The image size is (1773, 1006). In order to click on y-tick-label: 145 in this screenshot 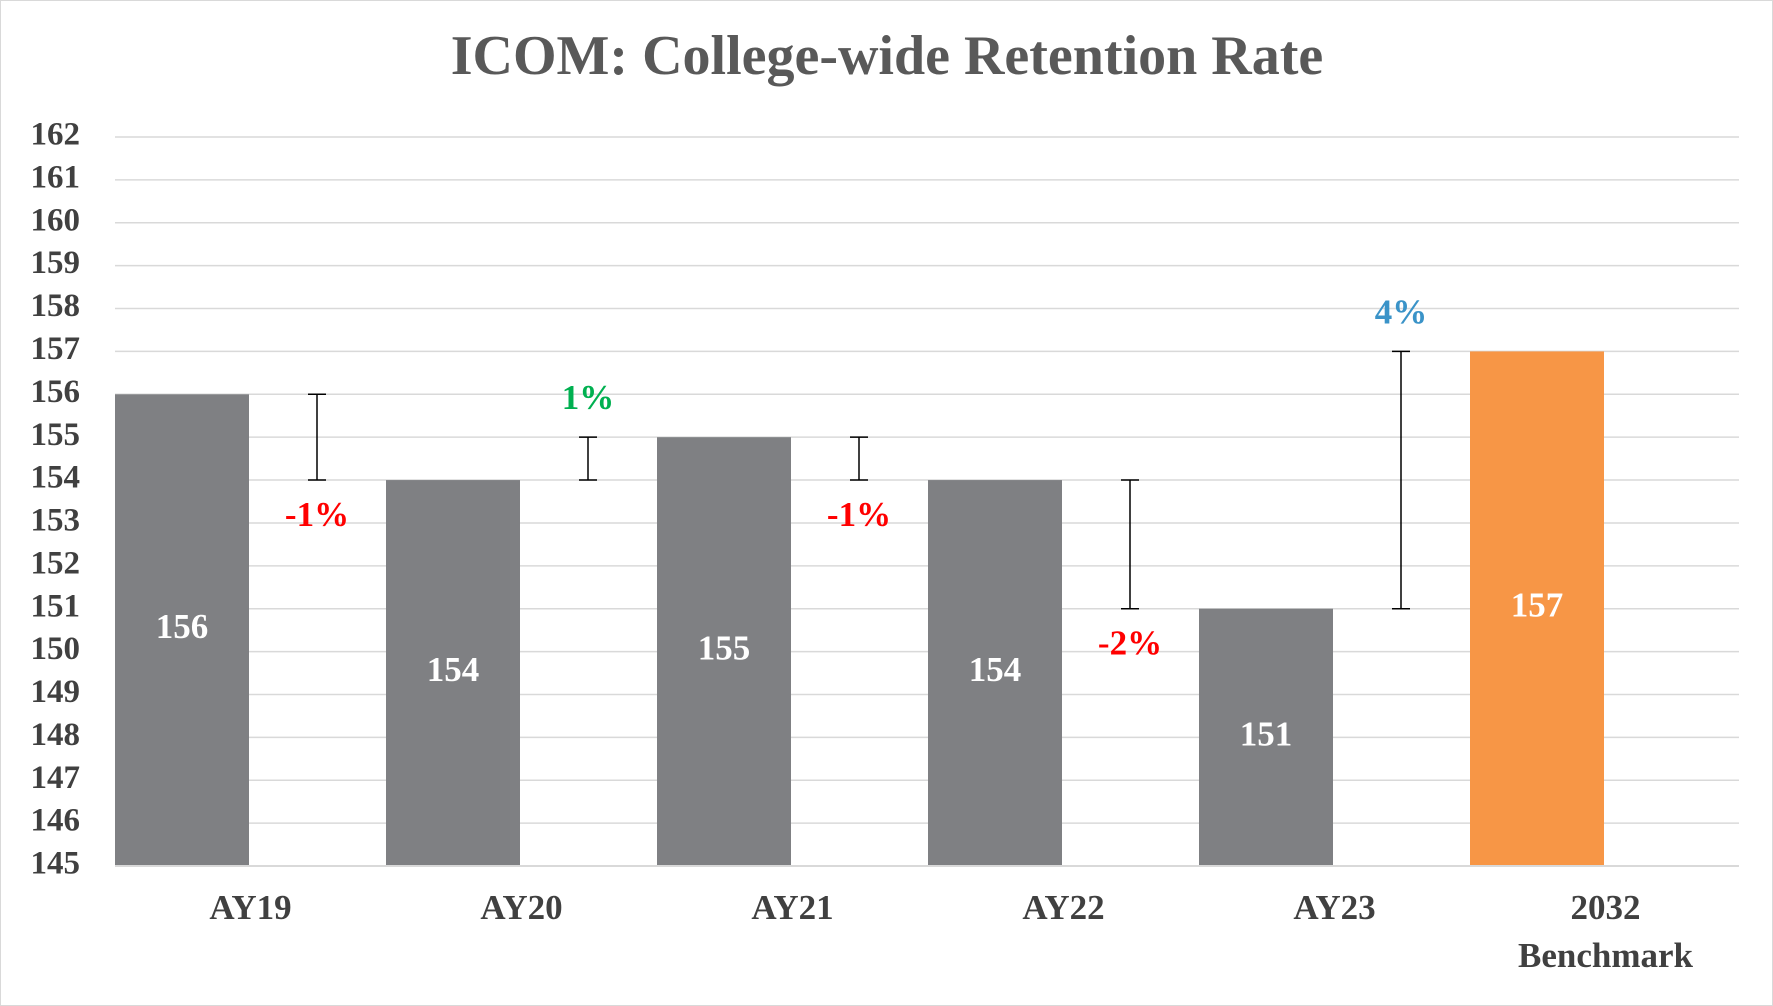, I will do `click(56, 864)`.